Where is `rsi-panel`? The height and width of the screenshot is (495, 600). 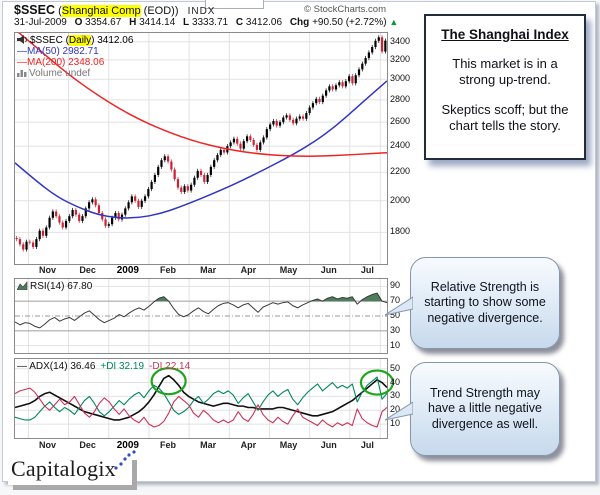
rsi-panel is located at coordinates (201, 316).